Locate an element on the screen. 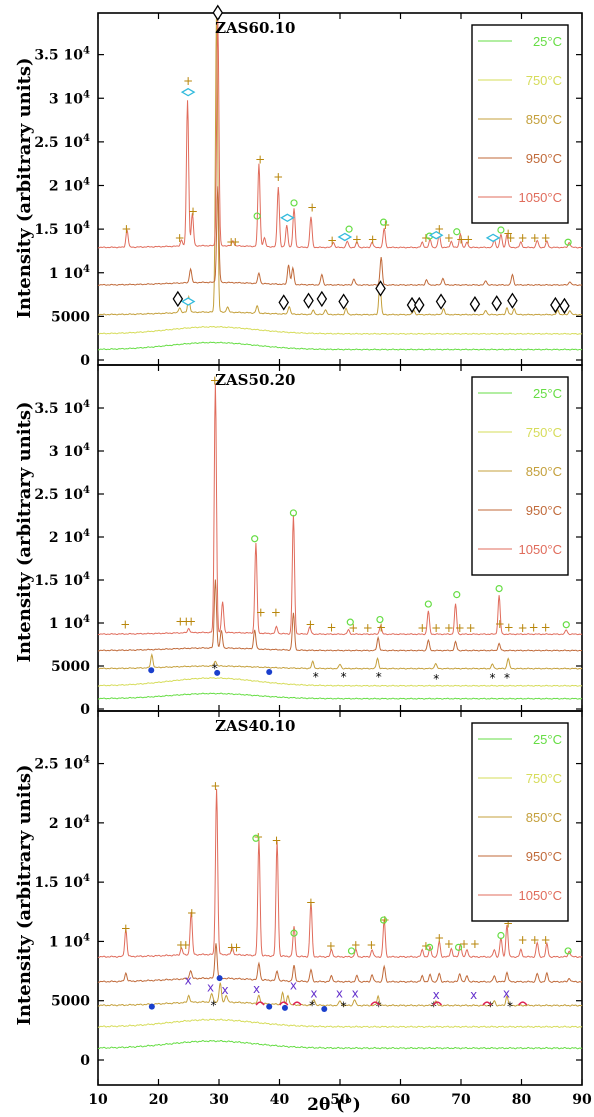 This screenshot has width=594, height=1117. x-tick-label: 10 is located at coordinates (98, 1100).